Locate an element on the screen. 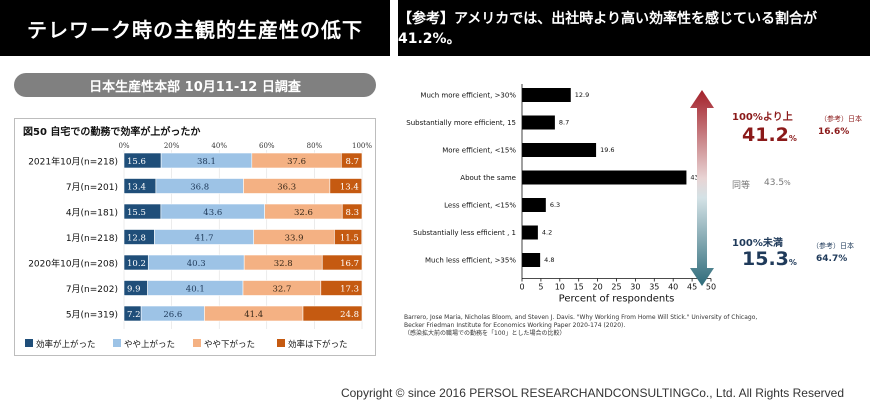 The height and width of the screenshot is (409, 870). japan-chart-category-label: 4月(n=181) is located at coordinates (92, 213).